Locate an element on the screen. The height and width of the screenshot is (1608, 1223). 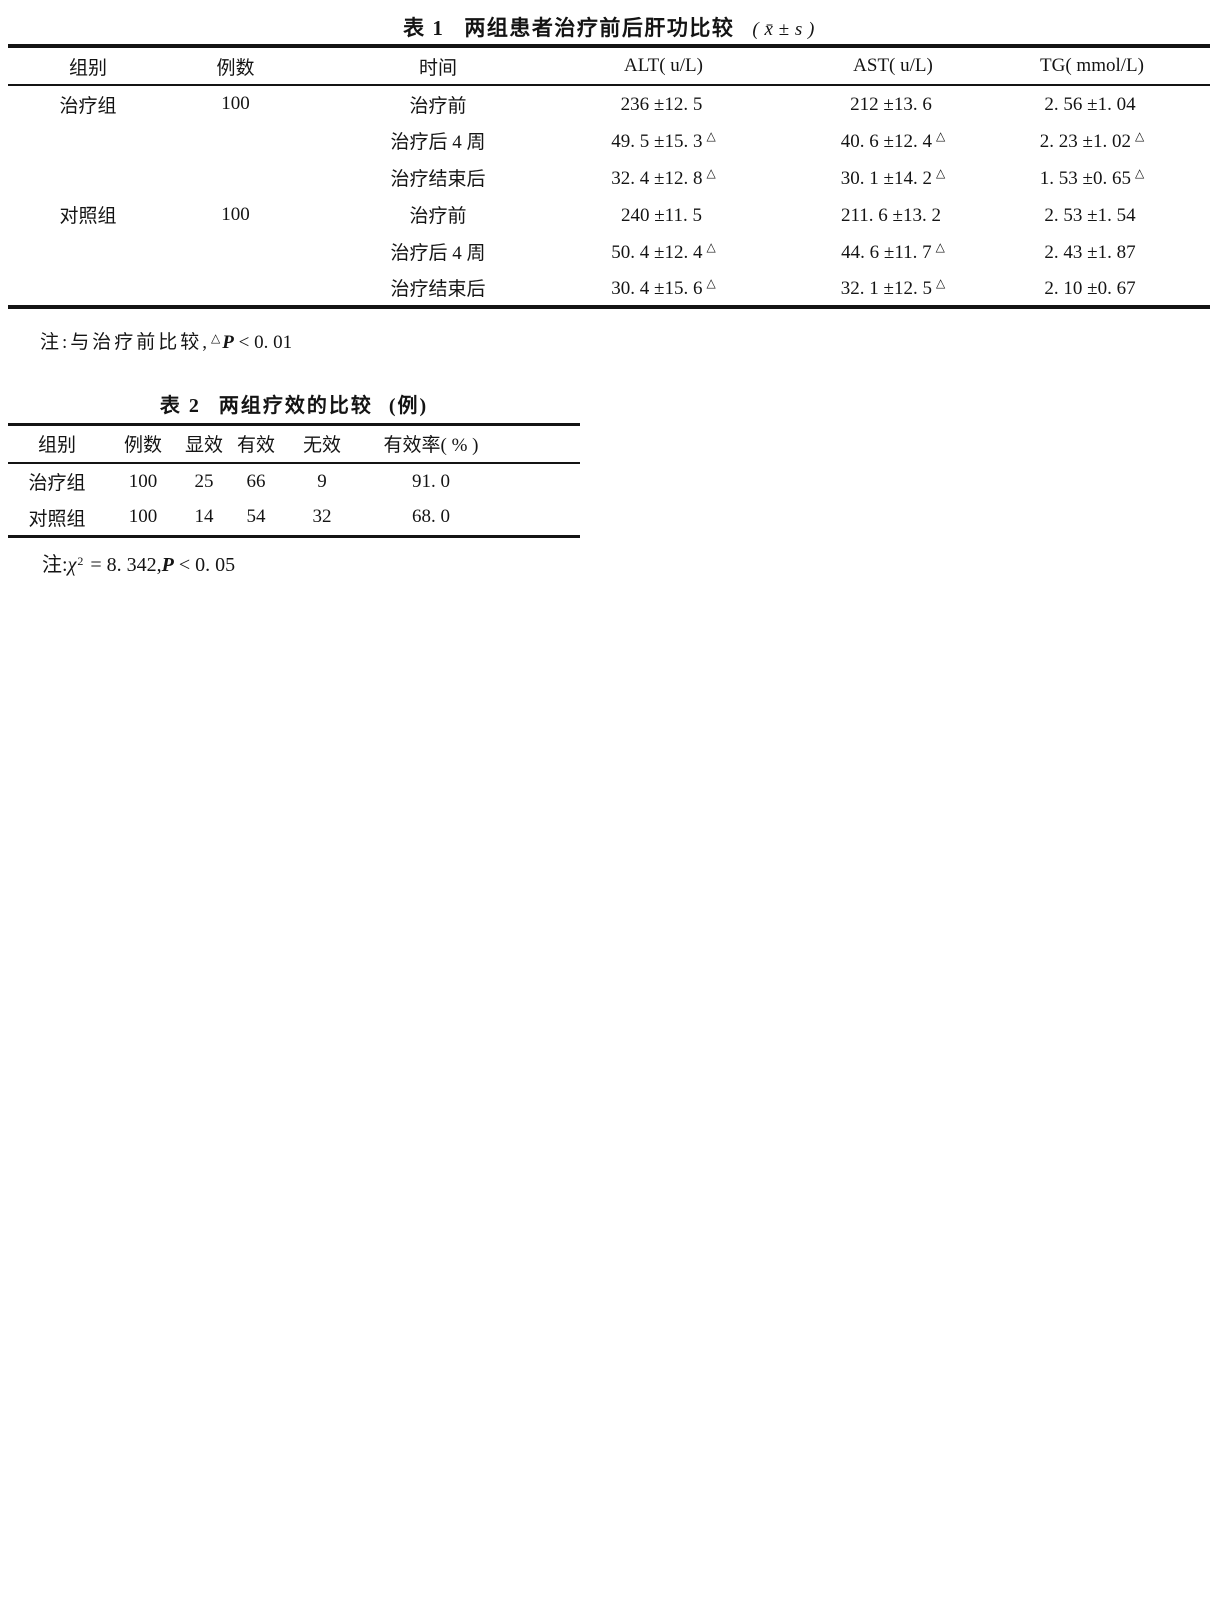
cell-value: 2. 10 ±0. 67 is located at coordinates (1090, 288).